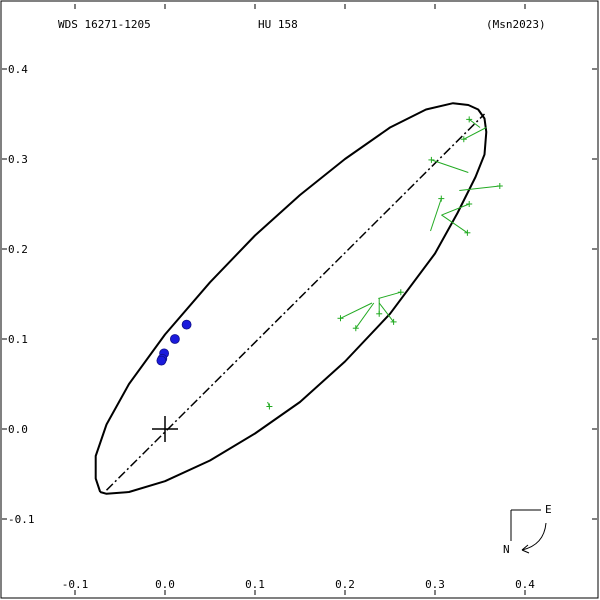 The height and width of the screenshot is (600, 600). I want to click on y-tick-label: 0.4, so click(18, 69).